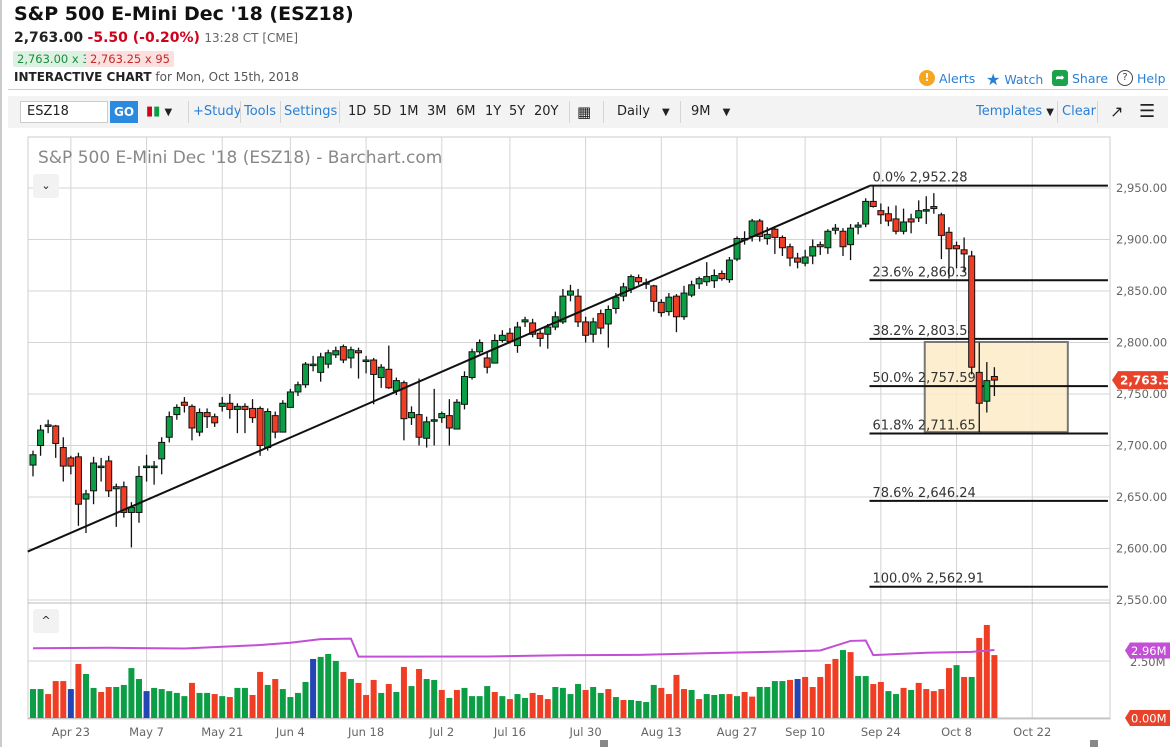 This screenshot has height=747, width=1175. Describe the element at coordinates (1117, 111) in the screenshot. I see `draw-arrow-icon: ↗` at that location.